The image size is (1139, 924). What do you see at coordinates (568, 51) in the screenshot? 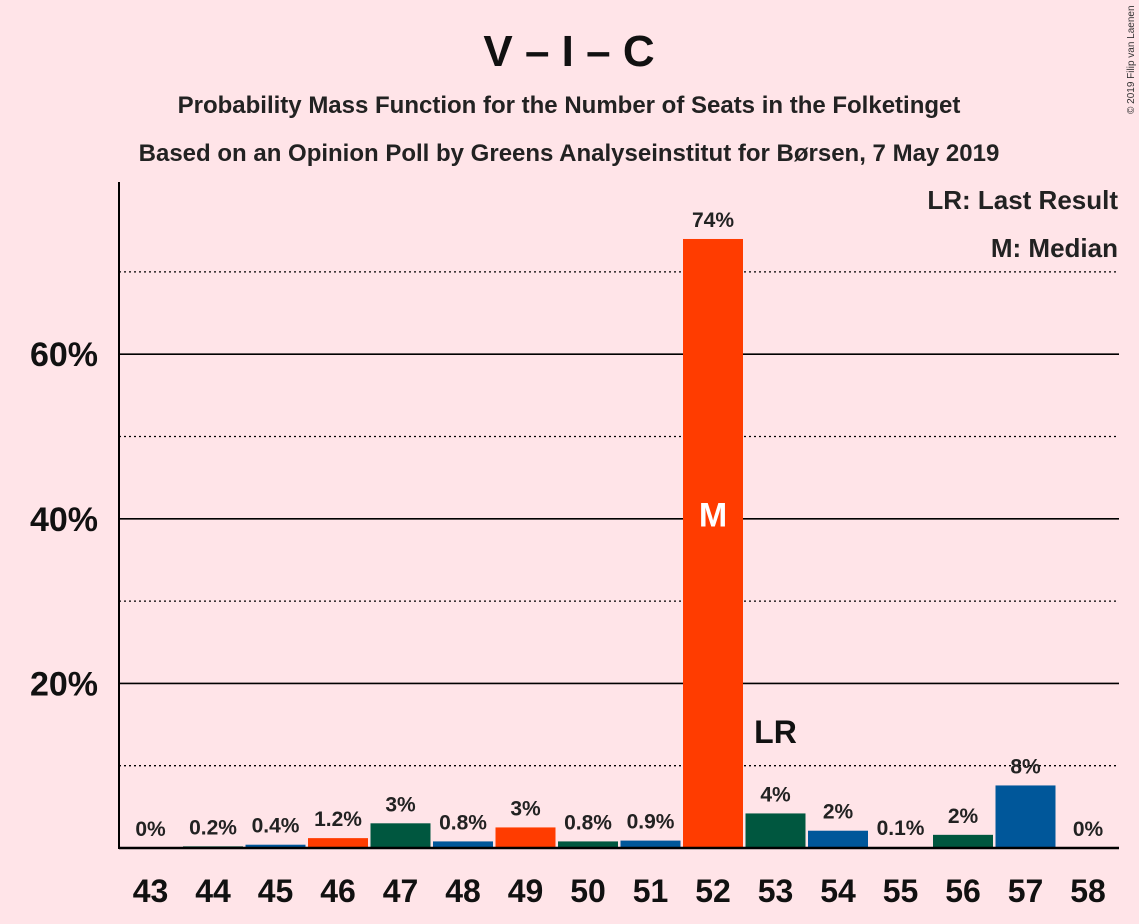
I see `chart-title: V – I – C` at bounding box center [568, 51].